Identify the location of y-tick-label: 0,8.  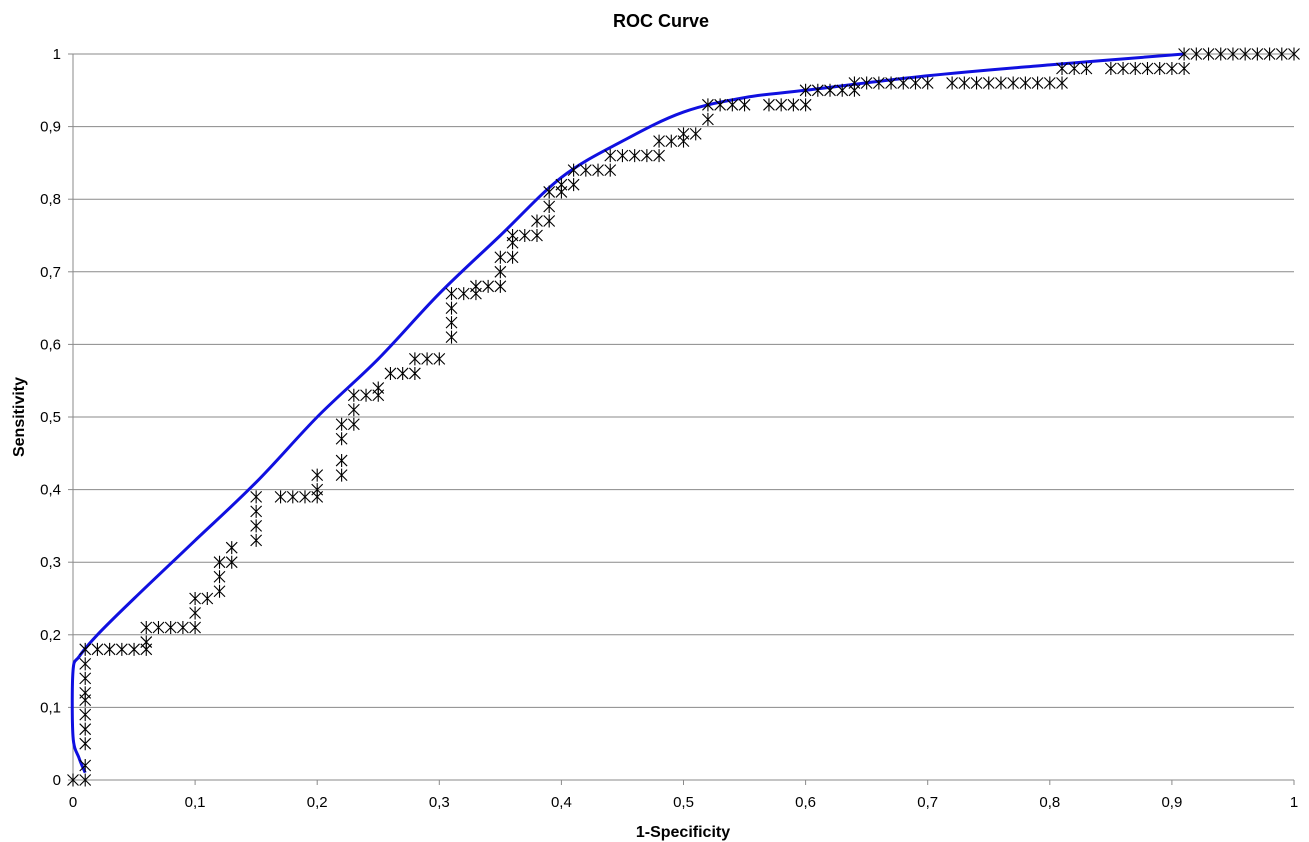
(50, 199).